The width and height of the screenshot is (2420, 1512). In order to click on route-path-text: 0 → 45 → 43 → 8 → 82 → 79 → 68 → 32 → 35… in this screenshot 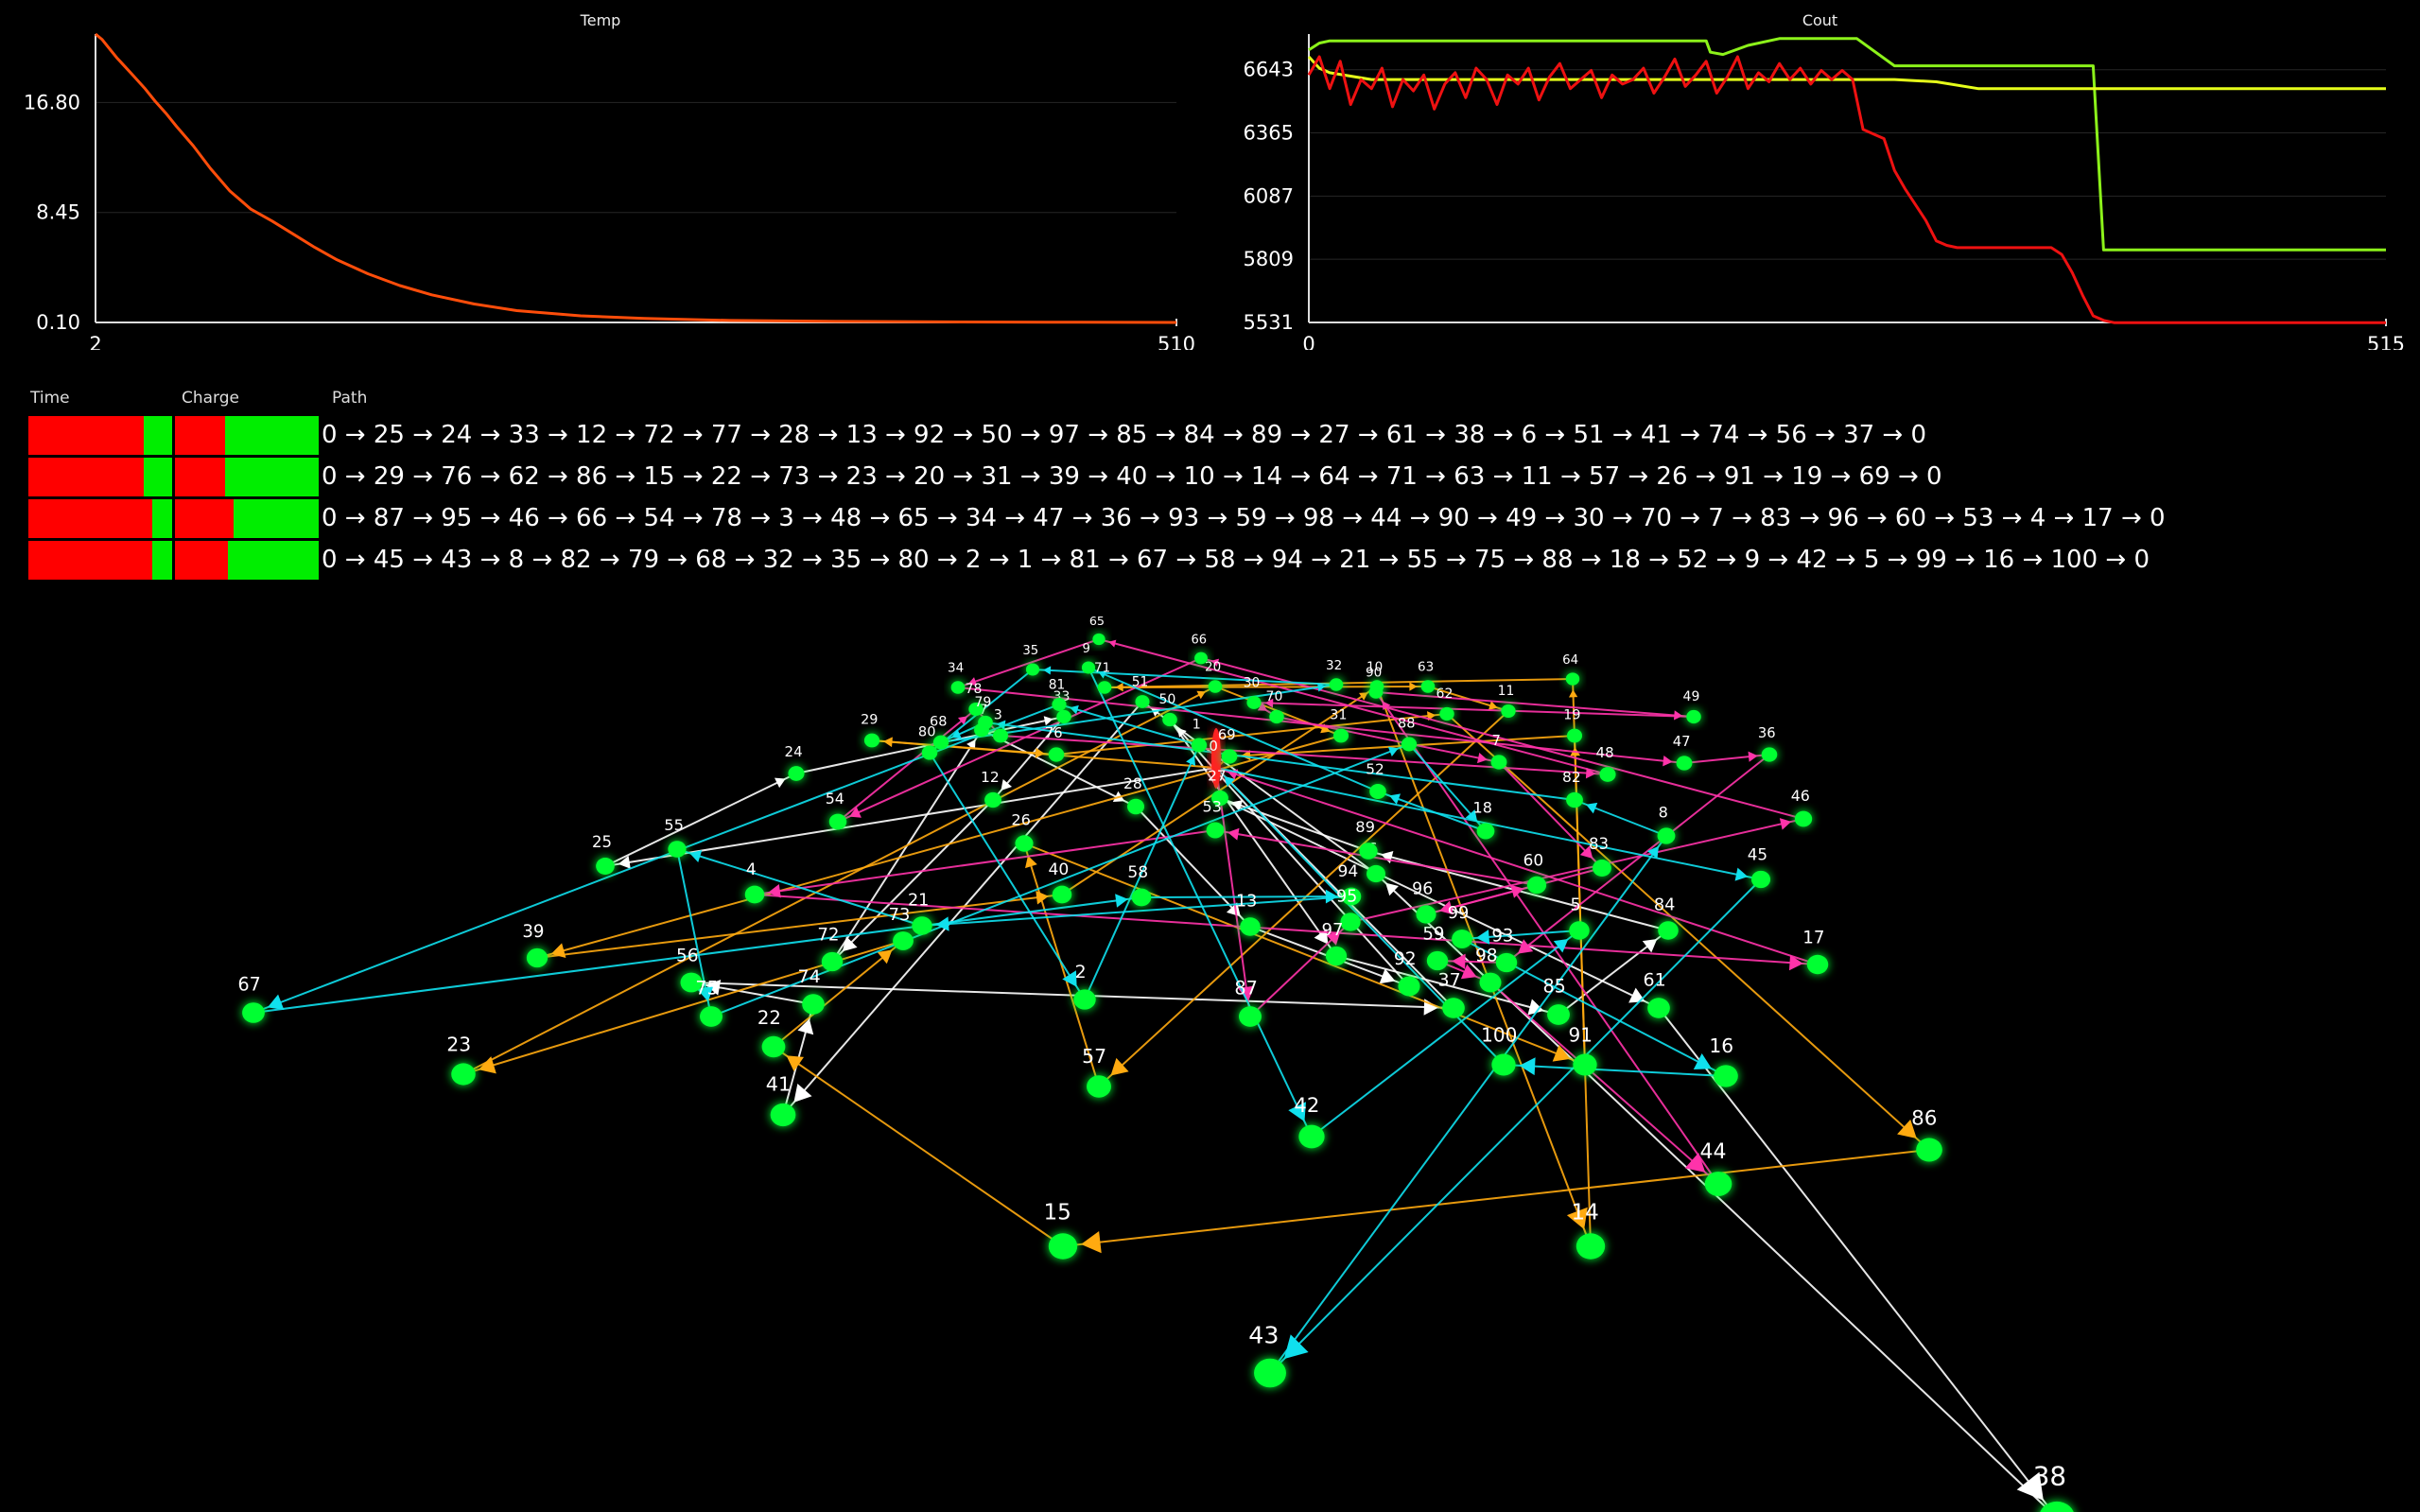, I will do `click(1236, 560)`.